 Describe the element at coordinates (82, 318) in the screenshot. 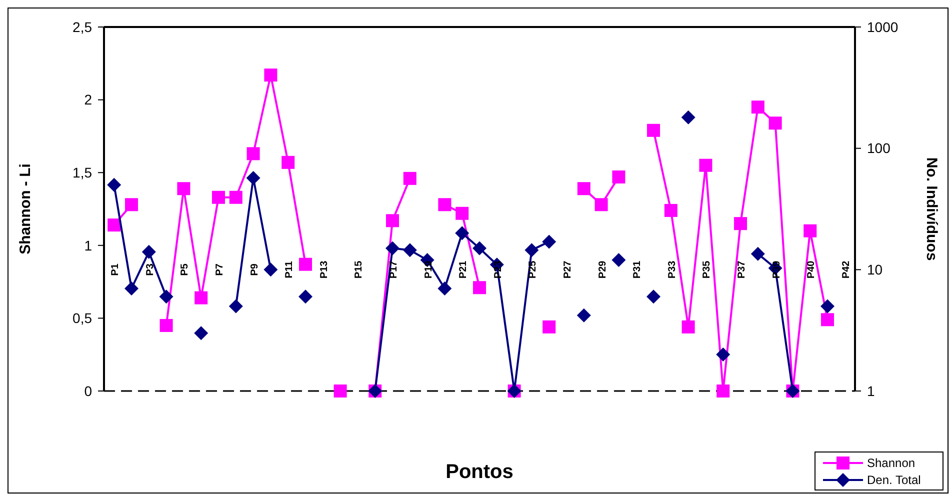

I see `y-tick-label: 0,5` at that location.